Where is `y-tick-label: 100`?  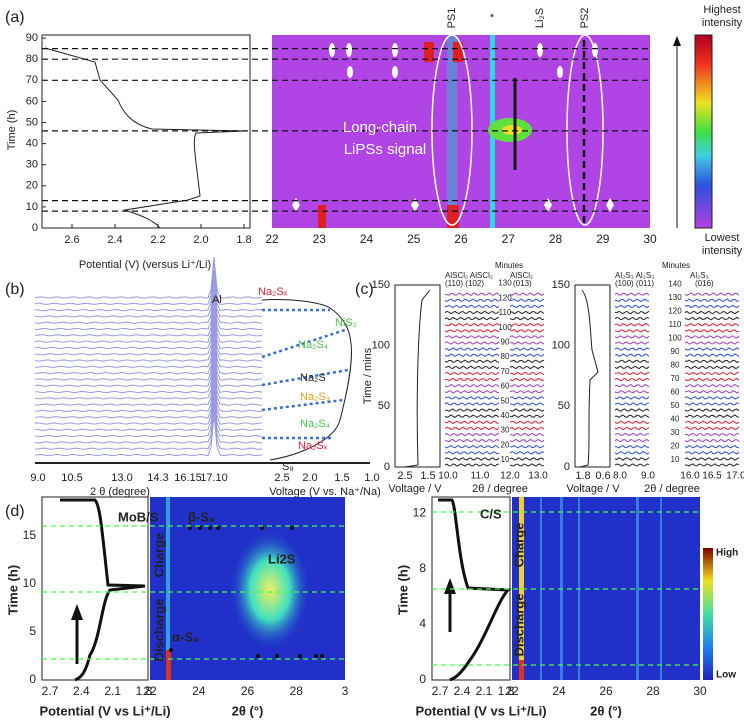 y-tick-label: 100 is located at coordinates (561, 346).